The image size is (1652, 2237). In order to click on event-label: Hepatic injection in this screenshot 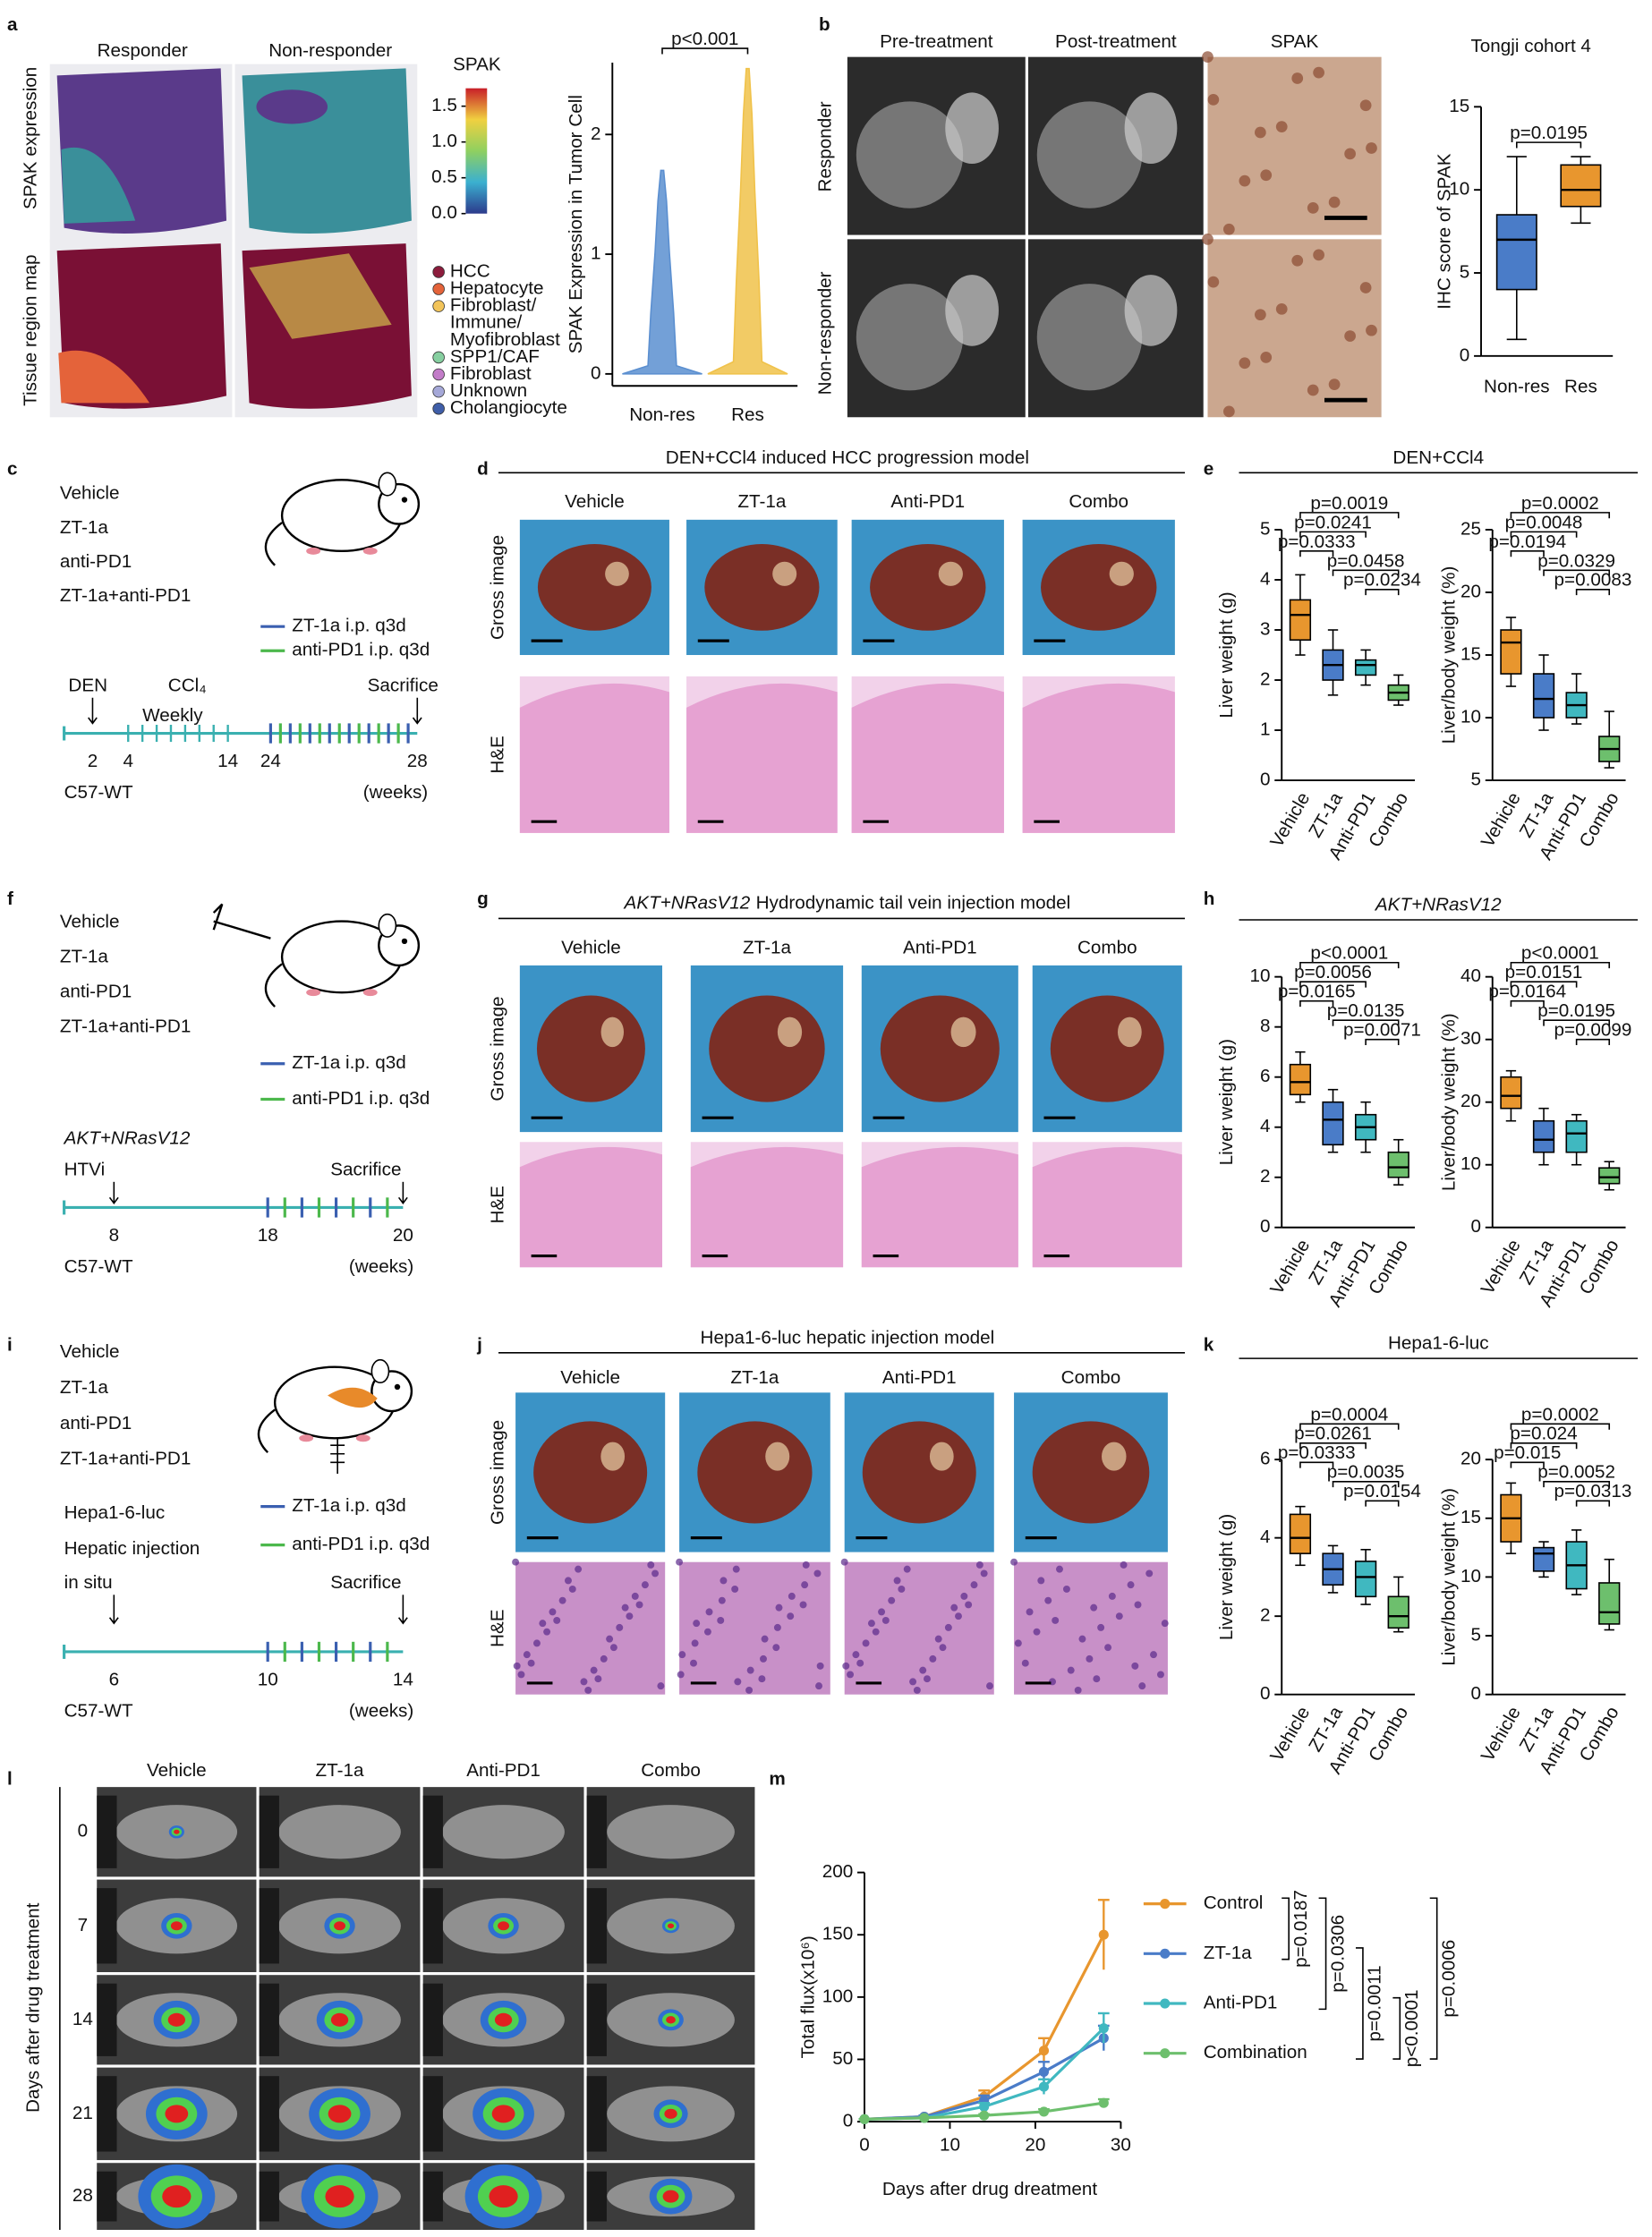, I will do `click(132, 1548)`.